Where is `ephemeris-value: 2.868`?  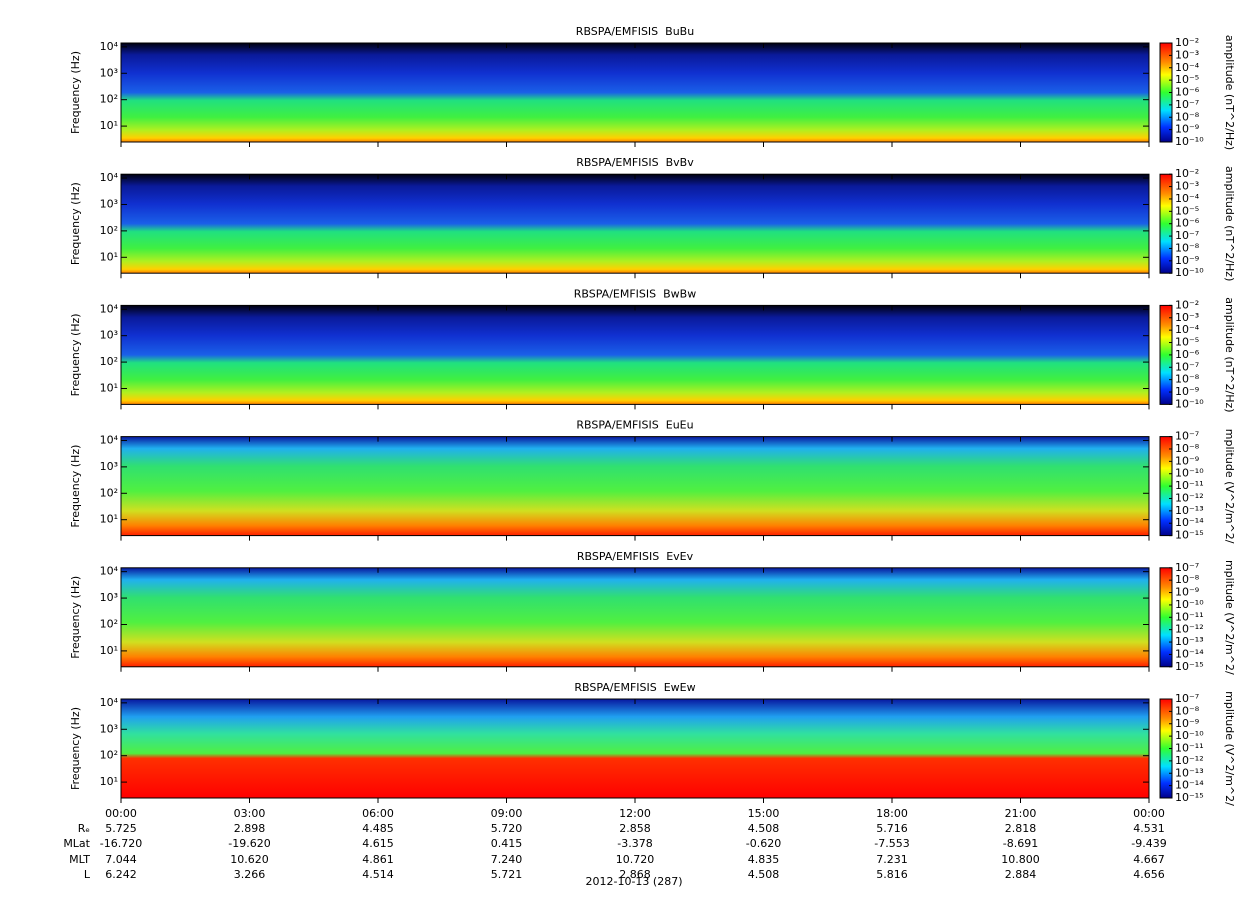
ephemeris-value: 2.868 is located at coordinates (635, 874).